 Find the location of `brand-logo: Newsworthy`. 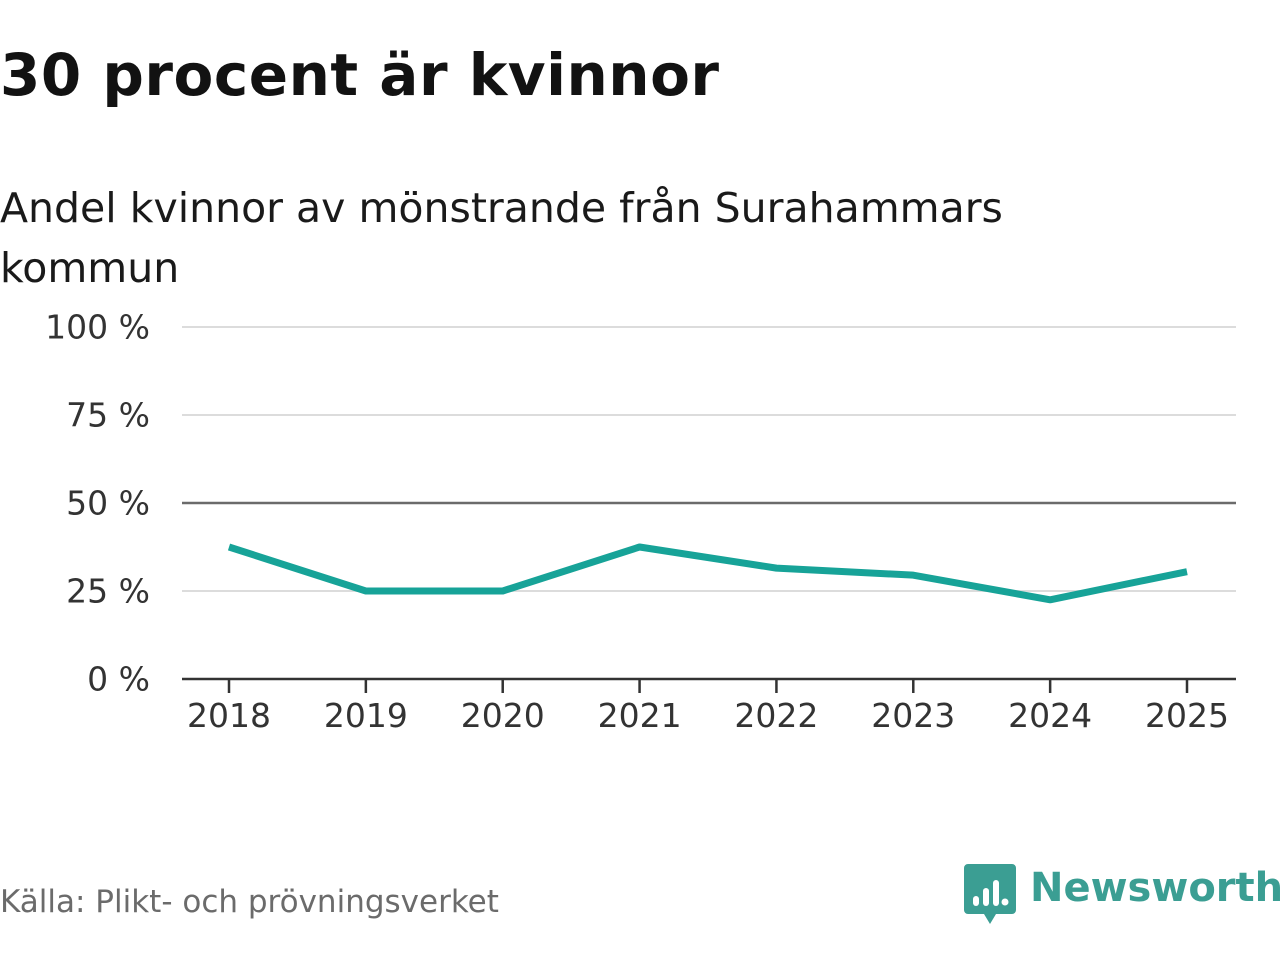

brand-logo: Newsworthy is located at coordinates (1122, 895).